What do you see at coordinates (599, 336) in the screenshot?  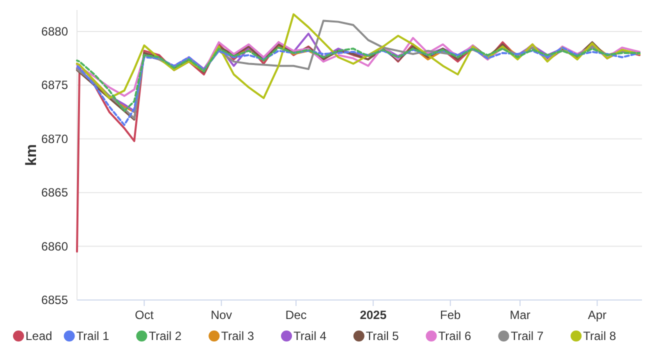 I see `legend-label: Trail 8` at bounding box center [599, 336].